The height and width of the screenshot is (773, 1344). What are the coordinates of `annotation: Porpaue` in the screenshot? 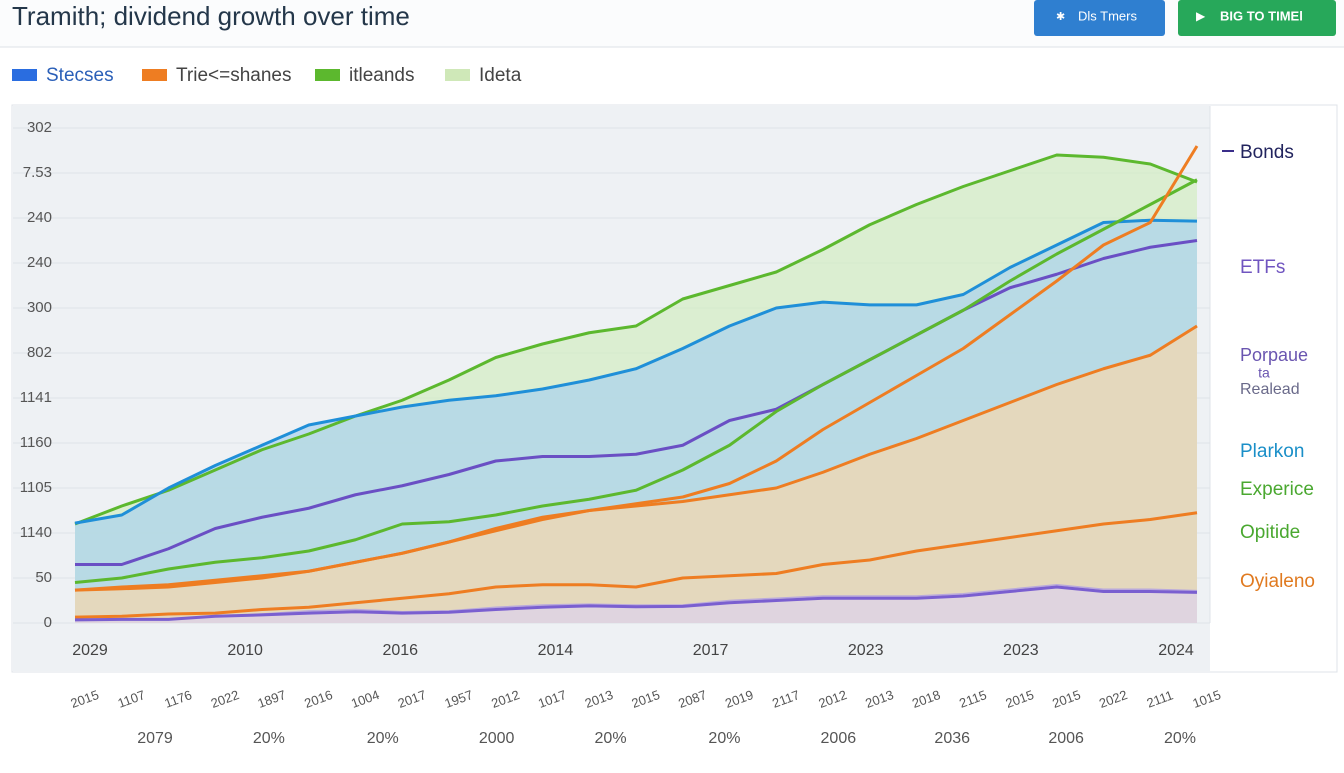 It's located at (1274, 355).